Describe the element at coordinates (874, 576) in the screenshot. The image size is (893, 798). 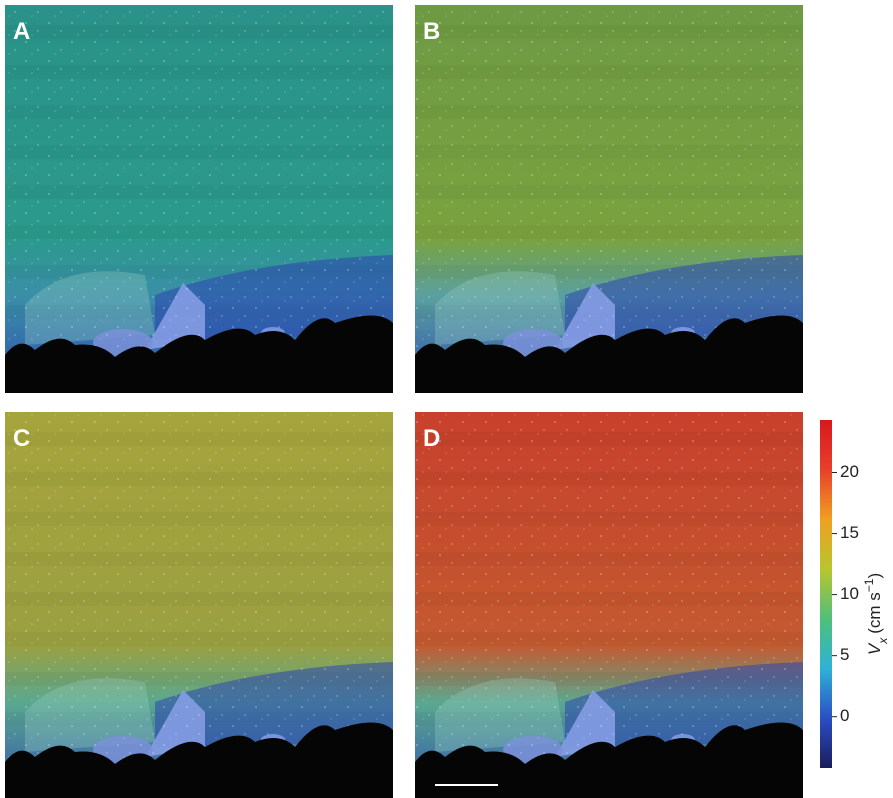
I see `axis-label-part: )` at that location.